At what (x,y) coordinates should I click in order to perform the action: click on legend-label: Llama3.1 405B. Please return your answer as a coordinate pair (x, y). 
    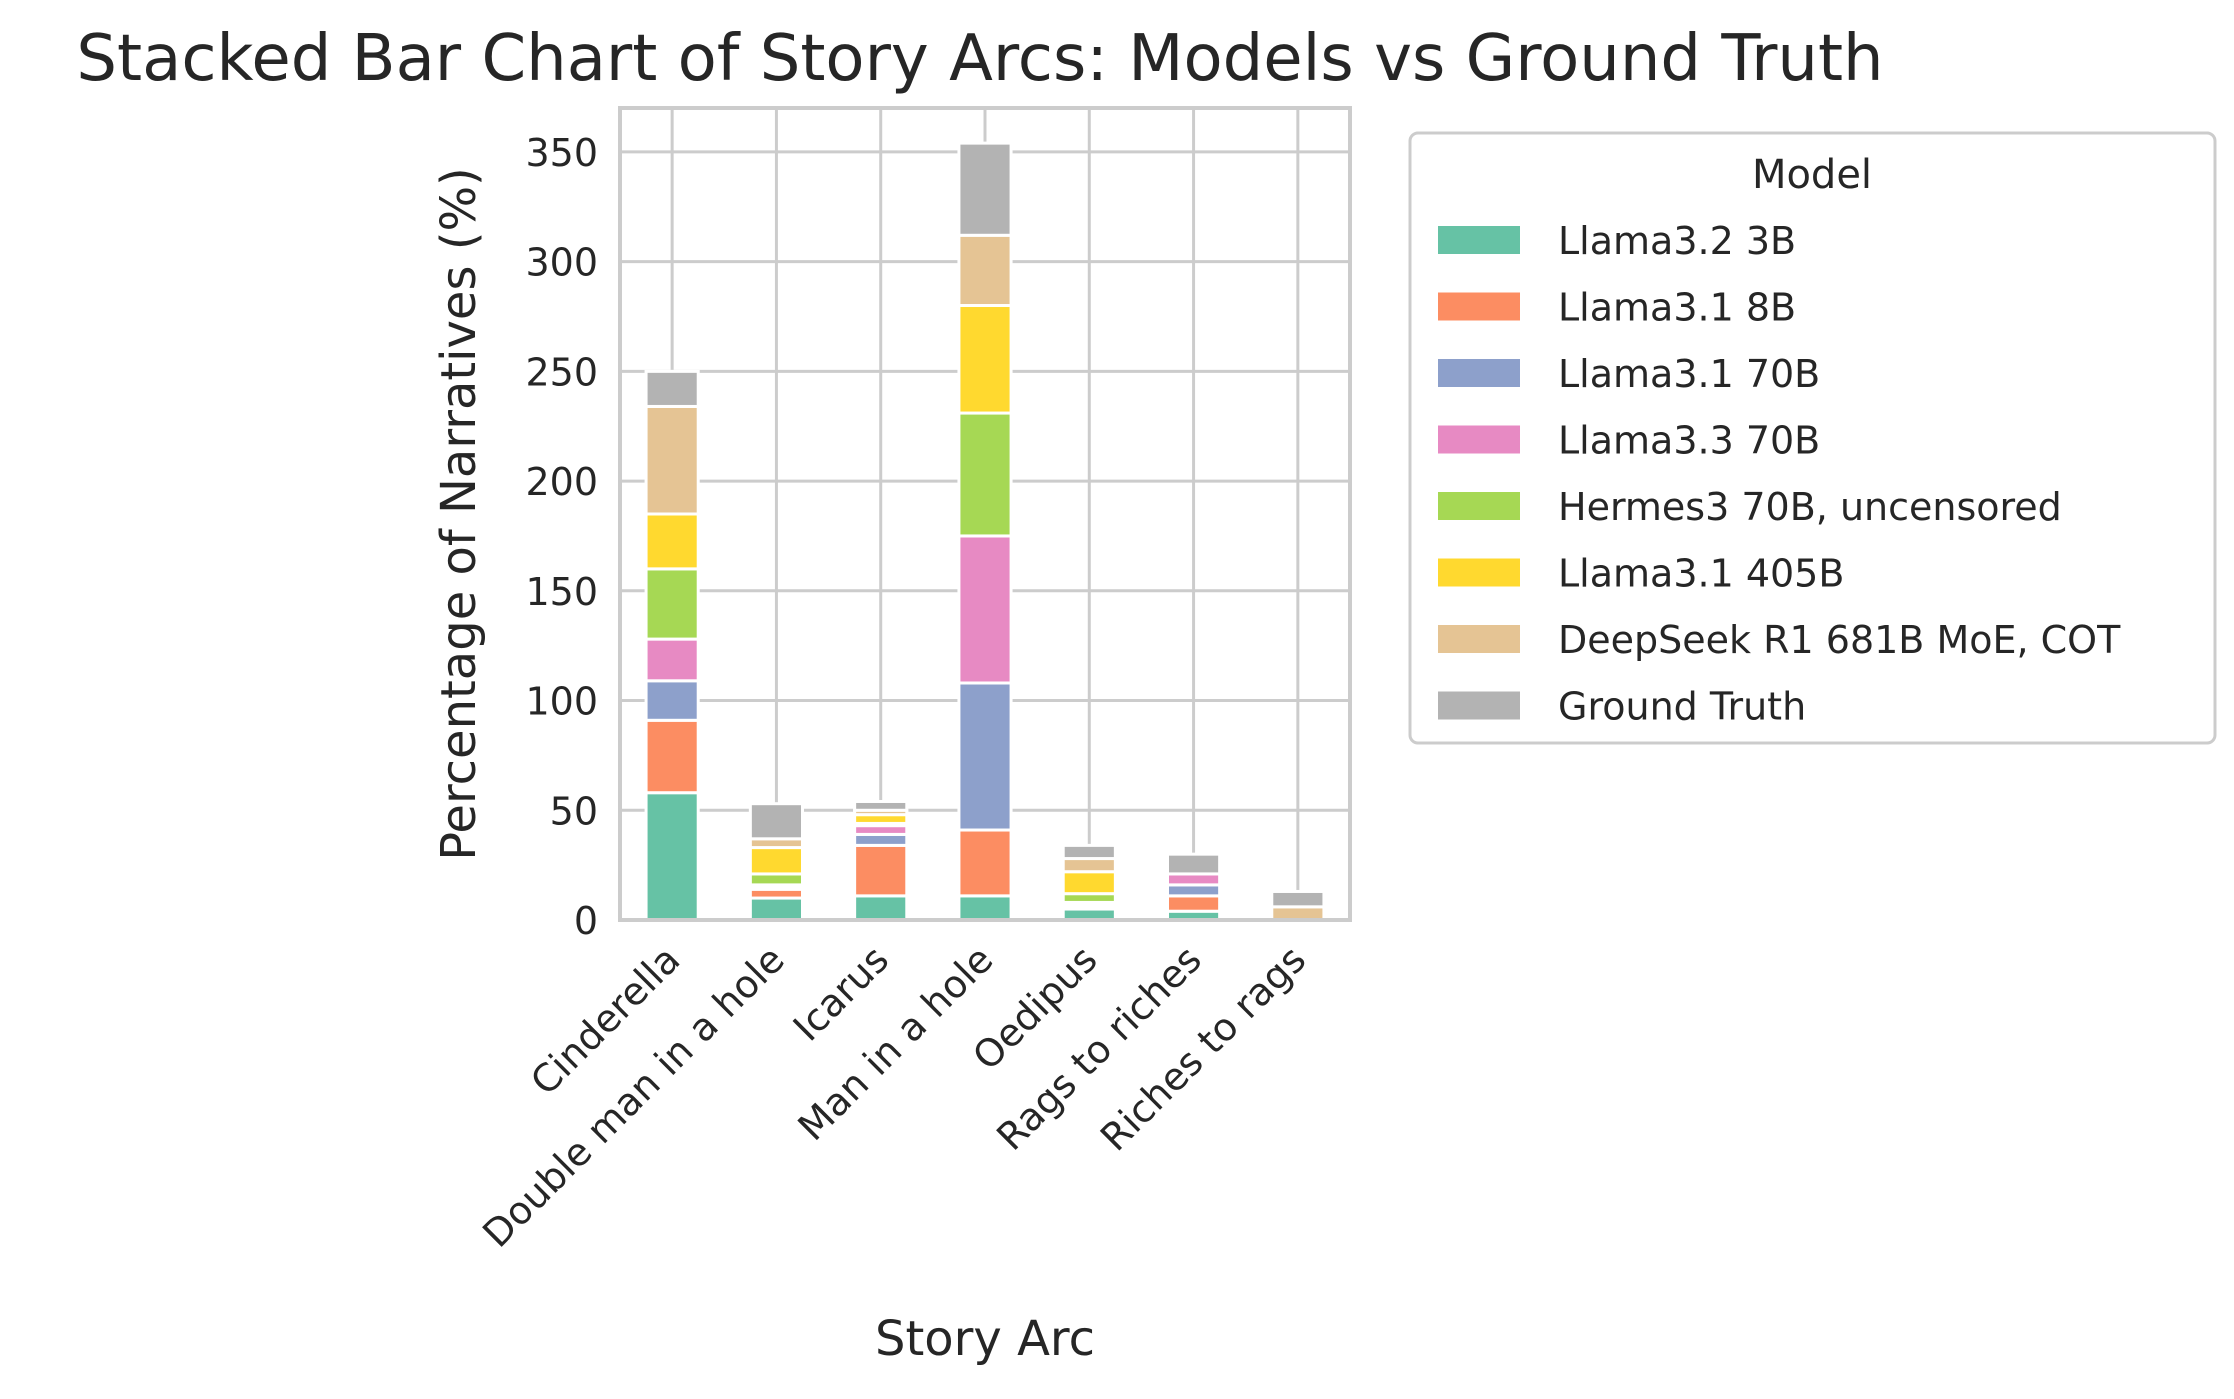
    Looking at the image, I should click on (1701, 574).